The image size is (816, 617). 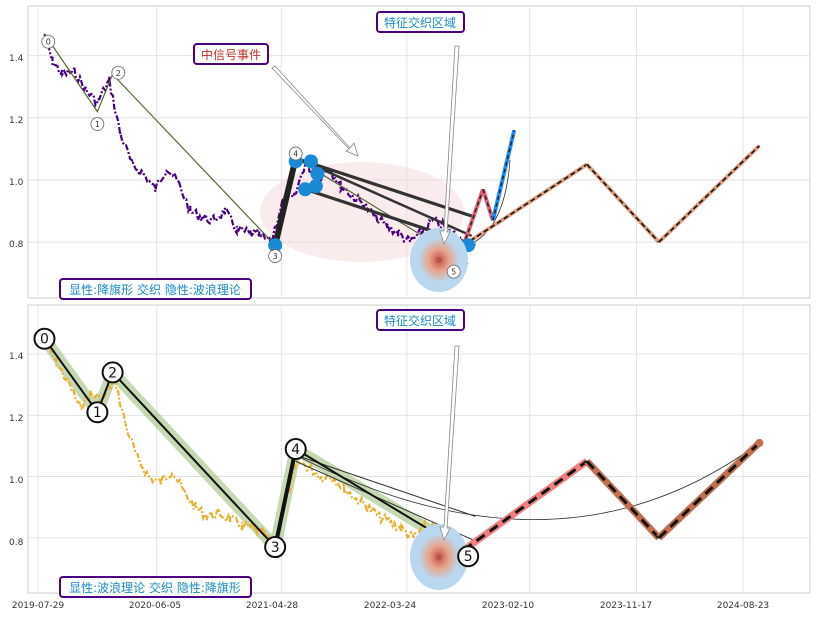 I want to click on xtick-1: 2020-06-05, so click(x=155, y=606).